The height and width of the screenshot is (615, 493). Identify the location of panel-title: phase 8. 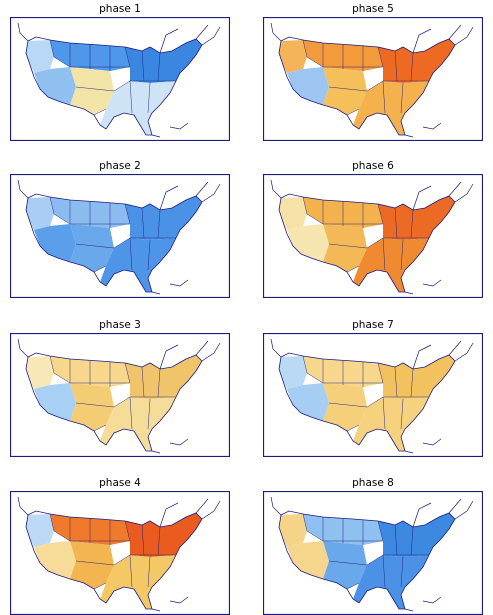
(373, 483).